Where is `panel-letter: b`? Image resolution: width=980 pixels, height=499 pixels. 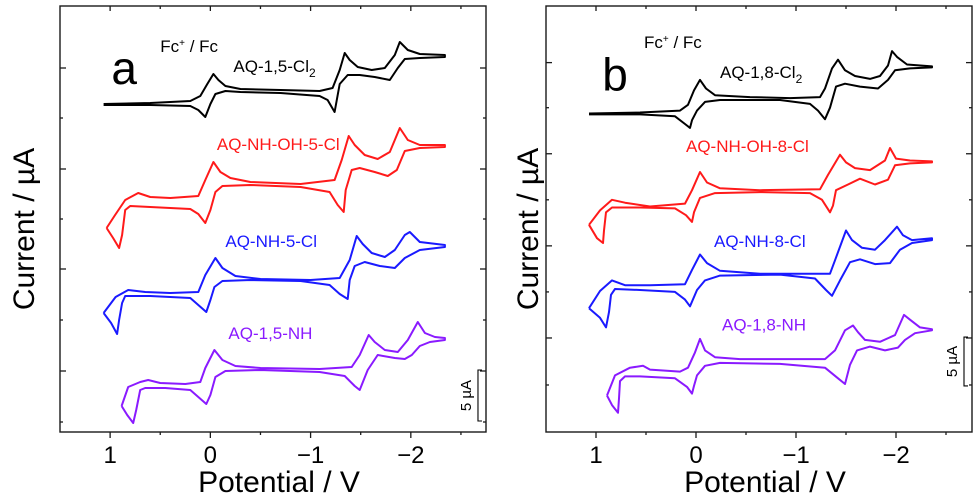
panel-letter: b is located at coordinates (615, 74).